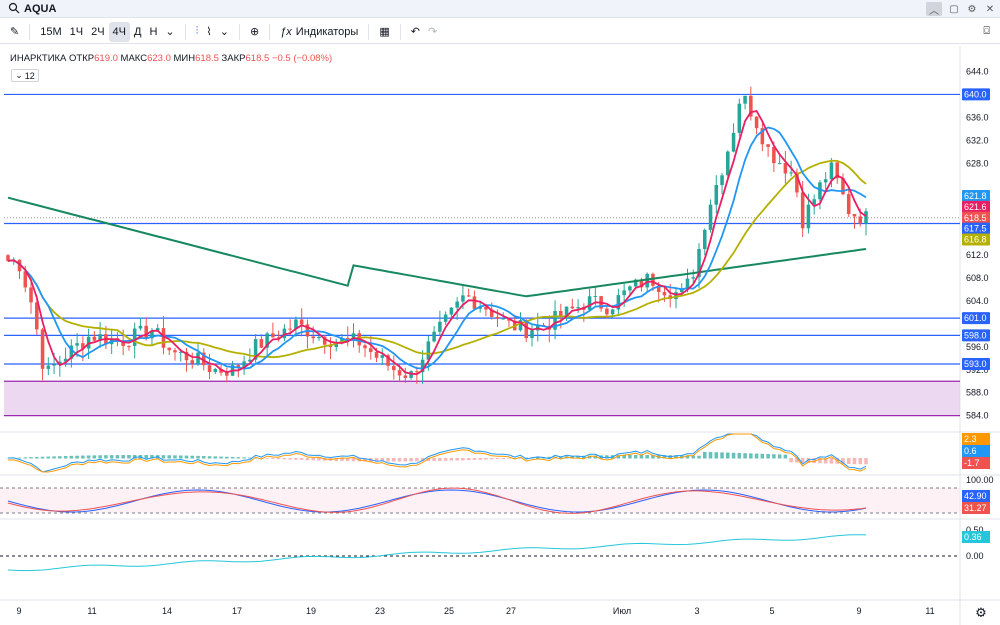 The image size is (1000, 625). I want to click on layout-icon: ▦, so click(384, 32).